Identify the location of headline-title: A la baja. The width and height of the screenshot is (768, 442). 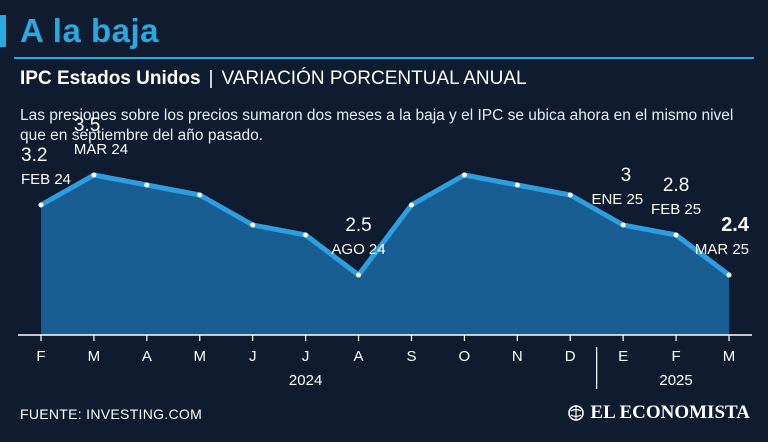
(89, 30).